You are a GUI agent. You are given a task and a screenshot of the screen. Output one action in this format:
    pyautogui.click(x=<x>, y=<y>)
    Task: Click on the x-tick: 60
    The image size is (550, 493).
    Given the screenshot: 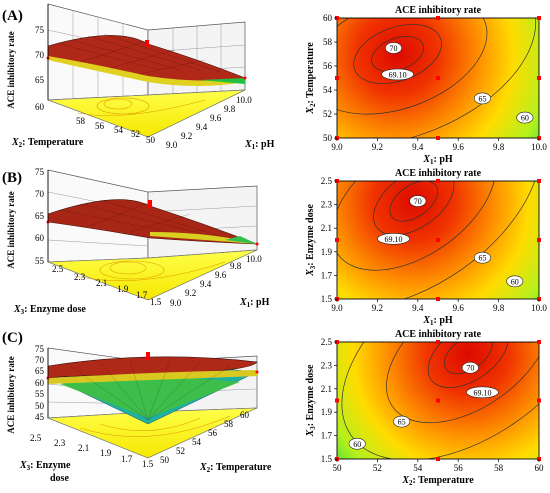 What is the action you would take?
    pyautogui.click(x=245, y=415)
    